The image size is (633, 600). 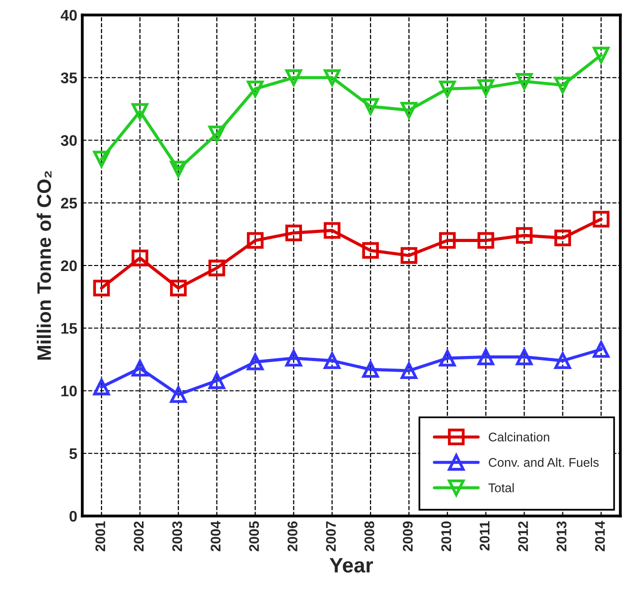 What do you see at coordinates (485, 536) in the screenshot?
I see `x-tick-label: 2011` at bounding box center [485, 536].